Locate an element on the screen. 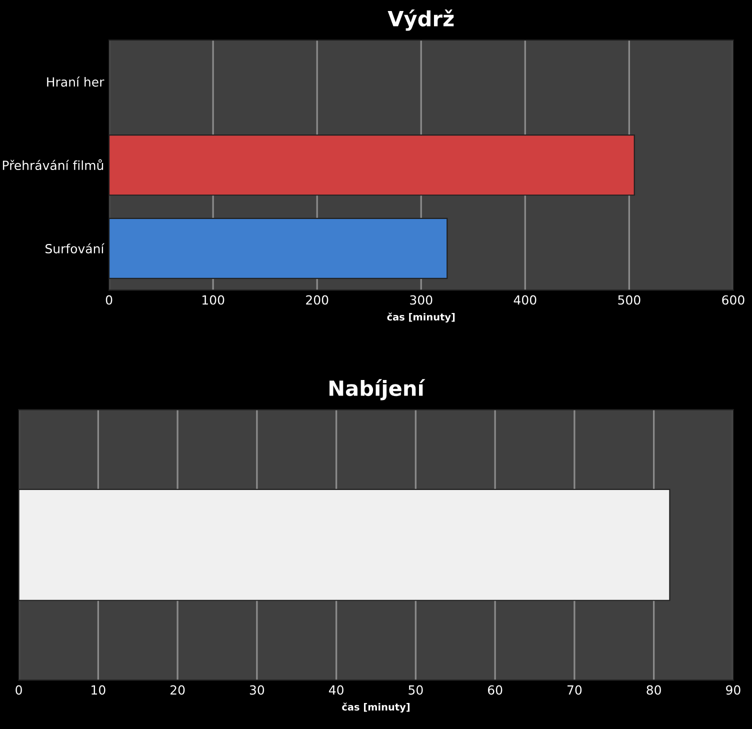  y-tick-label: Surfování is located at coordinates (75, 248).